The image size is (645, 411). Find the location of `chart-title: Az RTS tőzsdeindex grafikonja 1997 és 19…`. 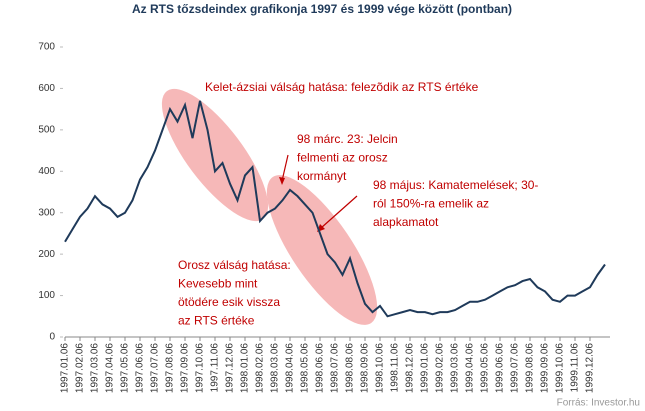

chart-title: Az RTS tőzsdeindex grafikonja 1997 és 19… is located at coordinates (322, 9).